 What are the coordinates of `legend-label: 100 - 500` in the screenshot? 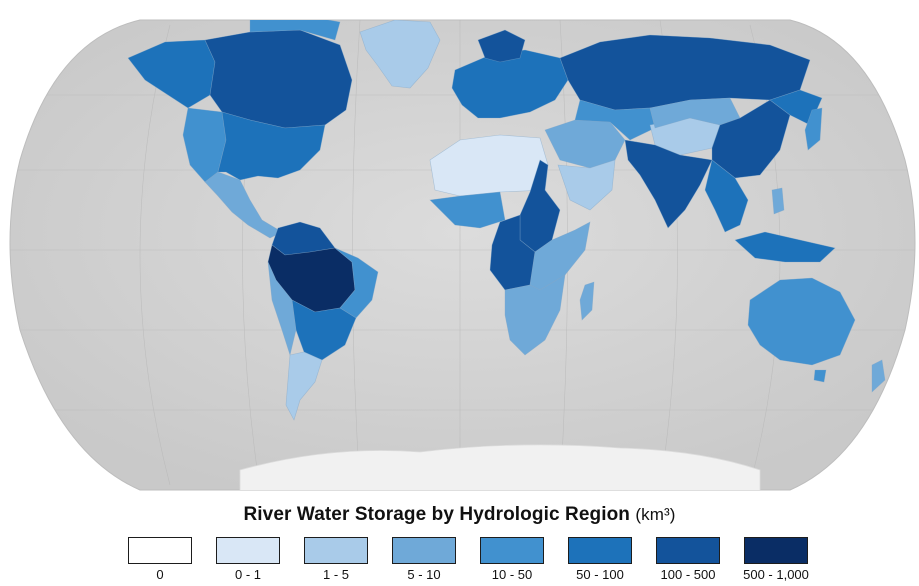 It's located at (688, 574).